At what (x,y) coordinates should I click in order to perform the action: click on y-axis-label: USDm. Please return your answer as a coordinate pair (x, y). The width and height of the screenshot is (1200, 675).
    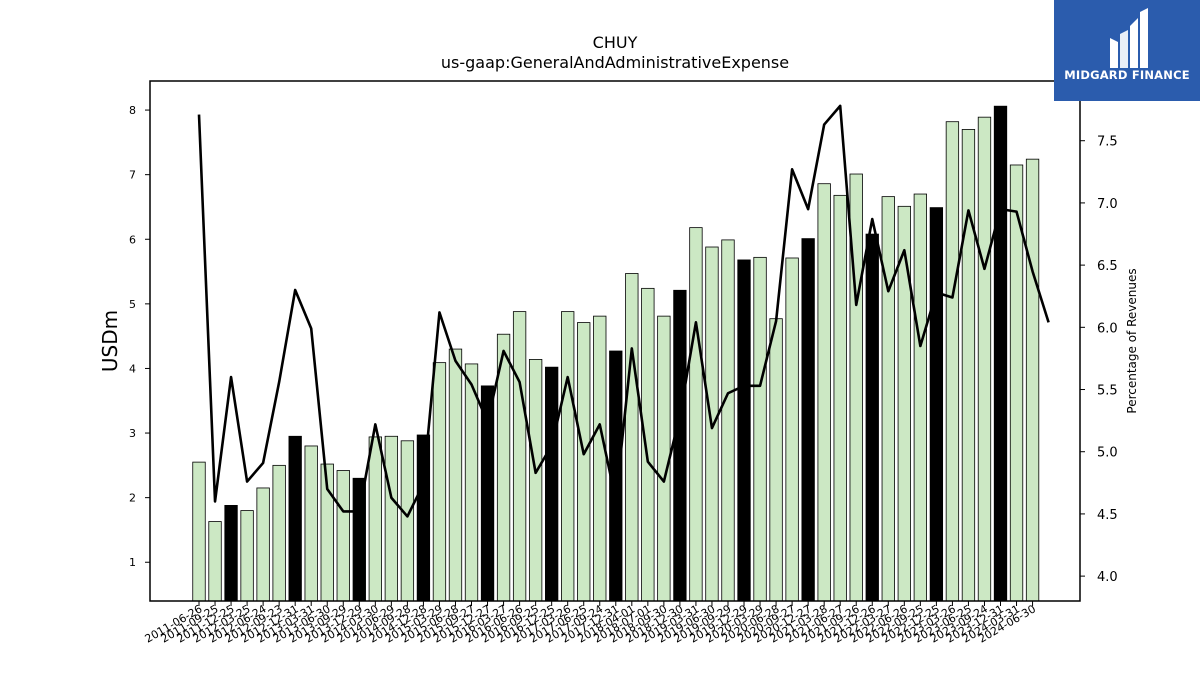
    Looking at the image, I should click on (110, 341).